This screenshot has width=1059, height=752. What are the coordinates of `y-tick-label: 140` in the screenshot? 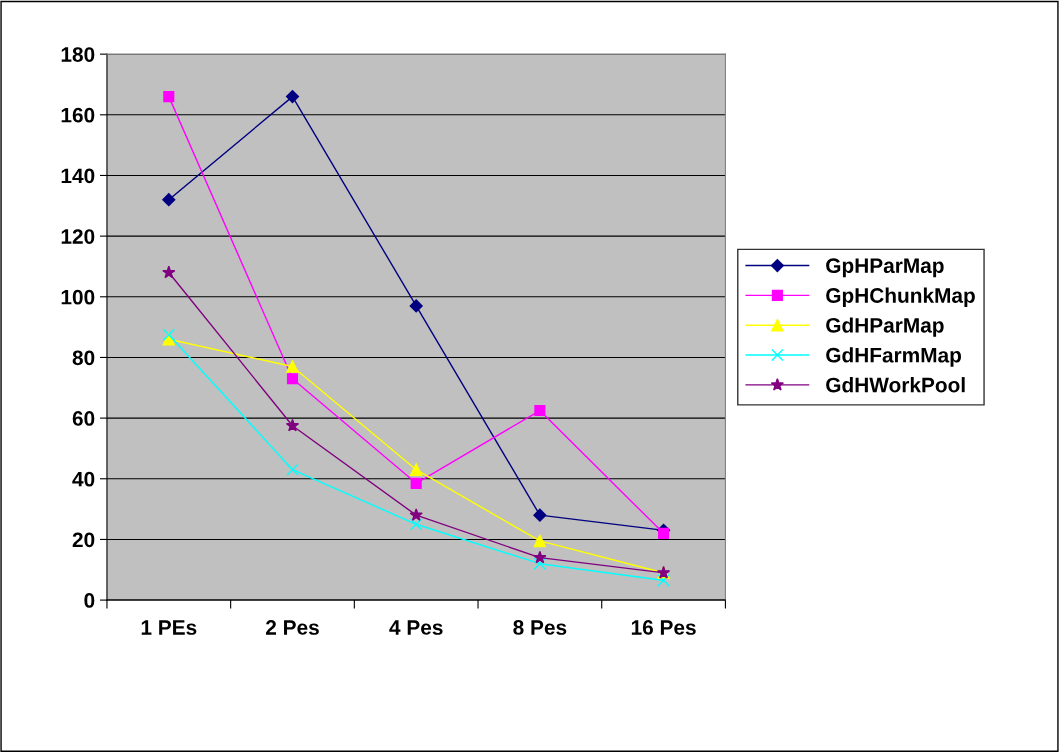 It's located at (78, 176).